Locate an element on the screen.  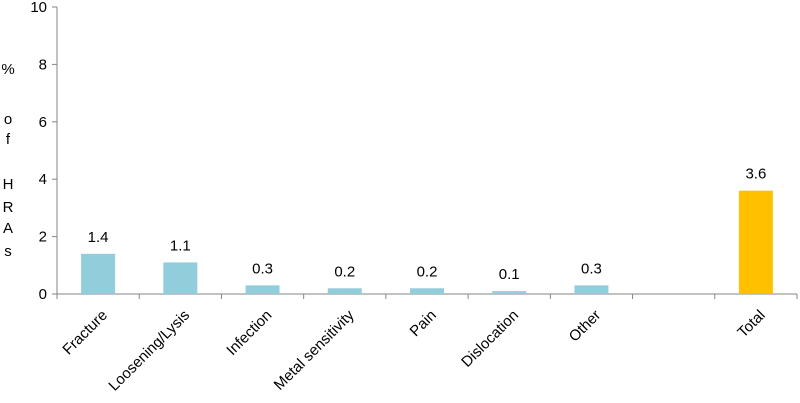
category-label: Fracture is located at coordinates (85, 333).